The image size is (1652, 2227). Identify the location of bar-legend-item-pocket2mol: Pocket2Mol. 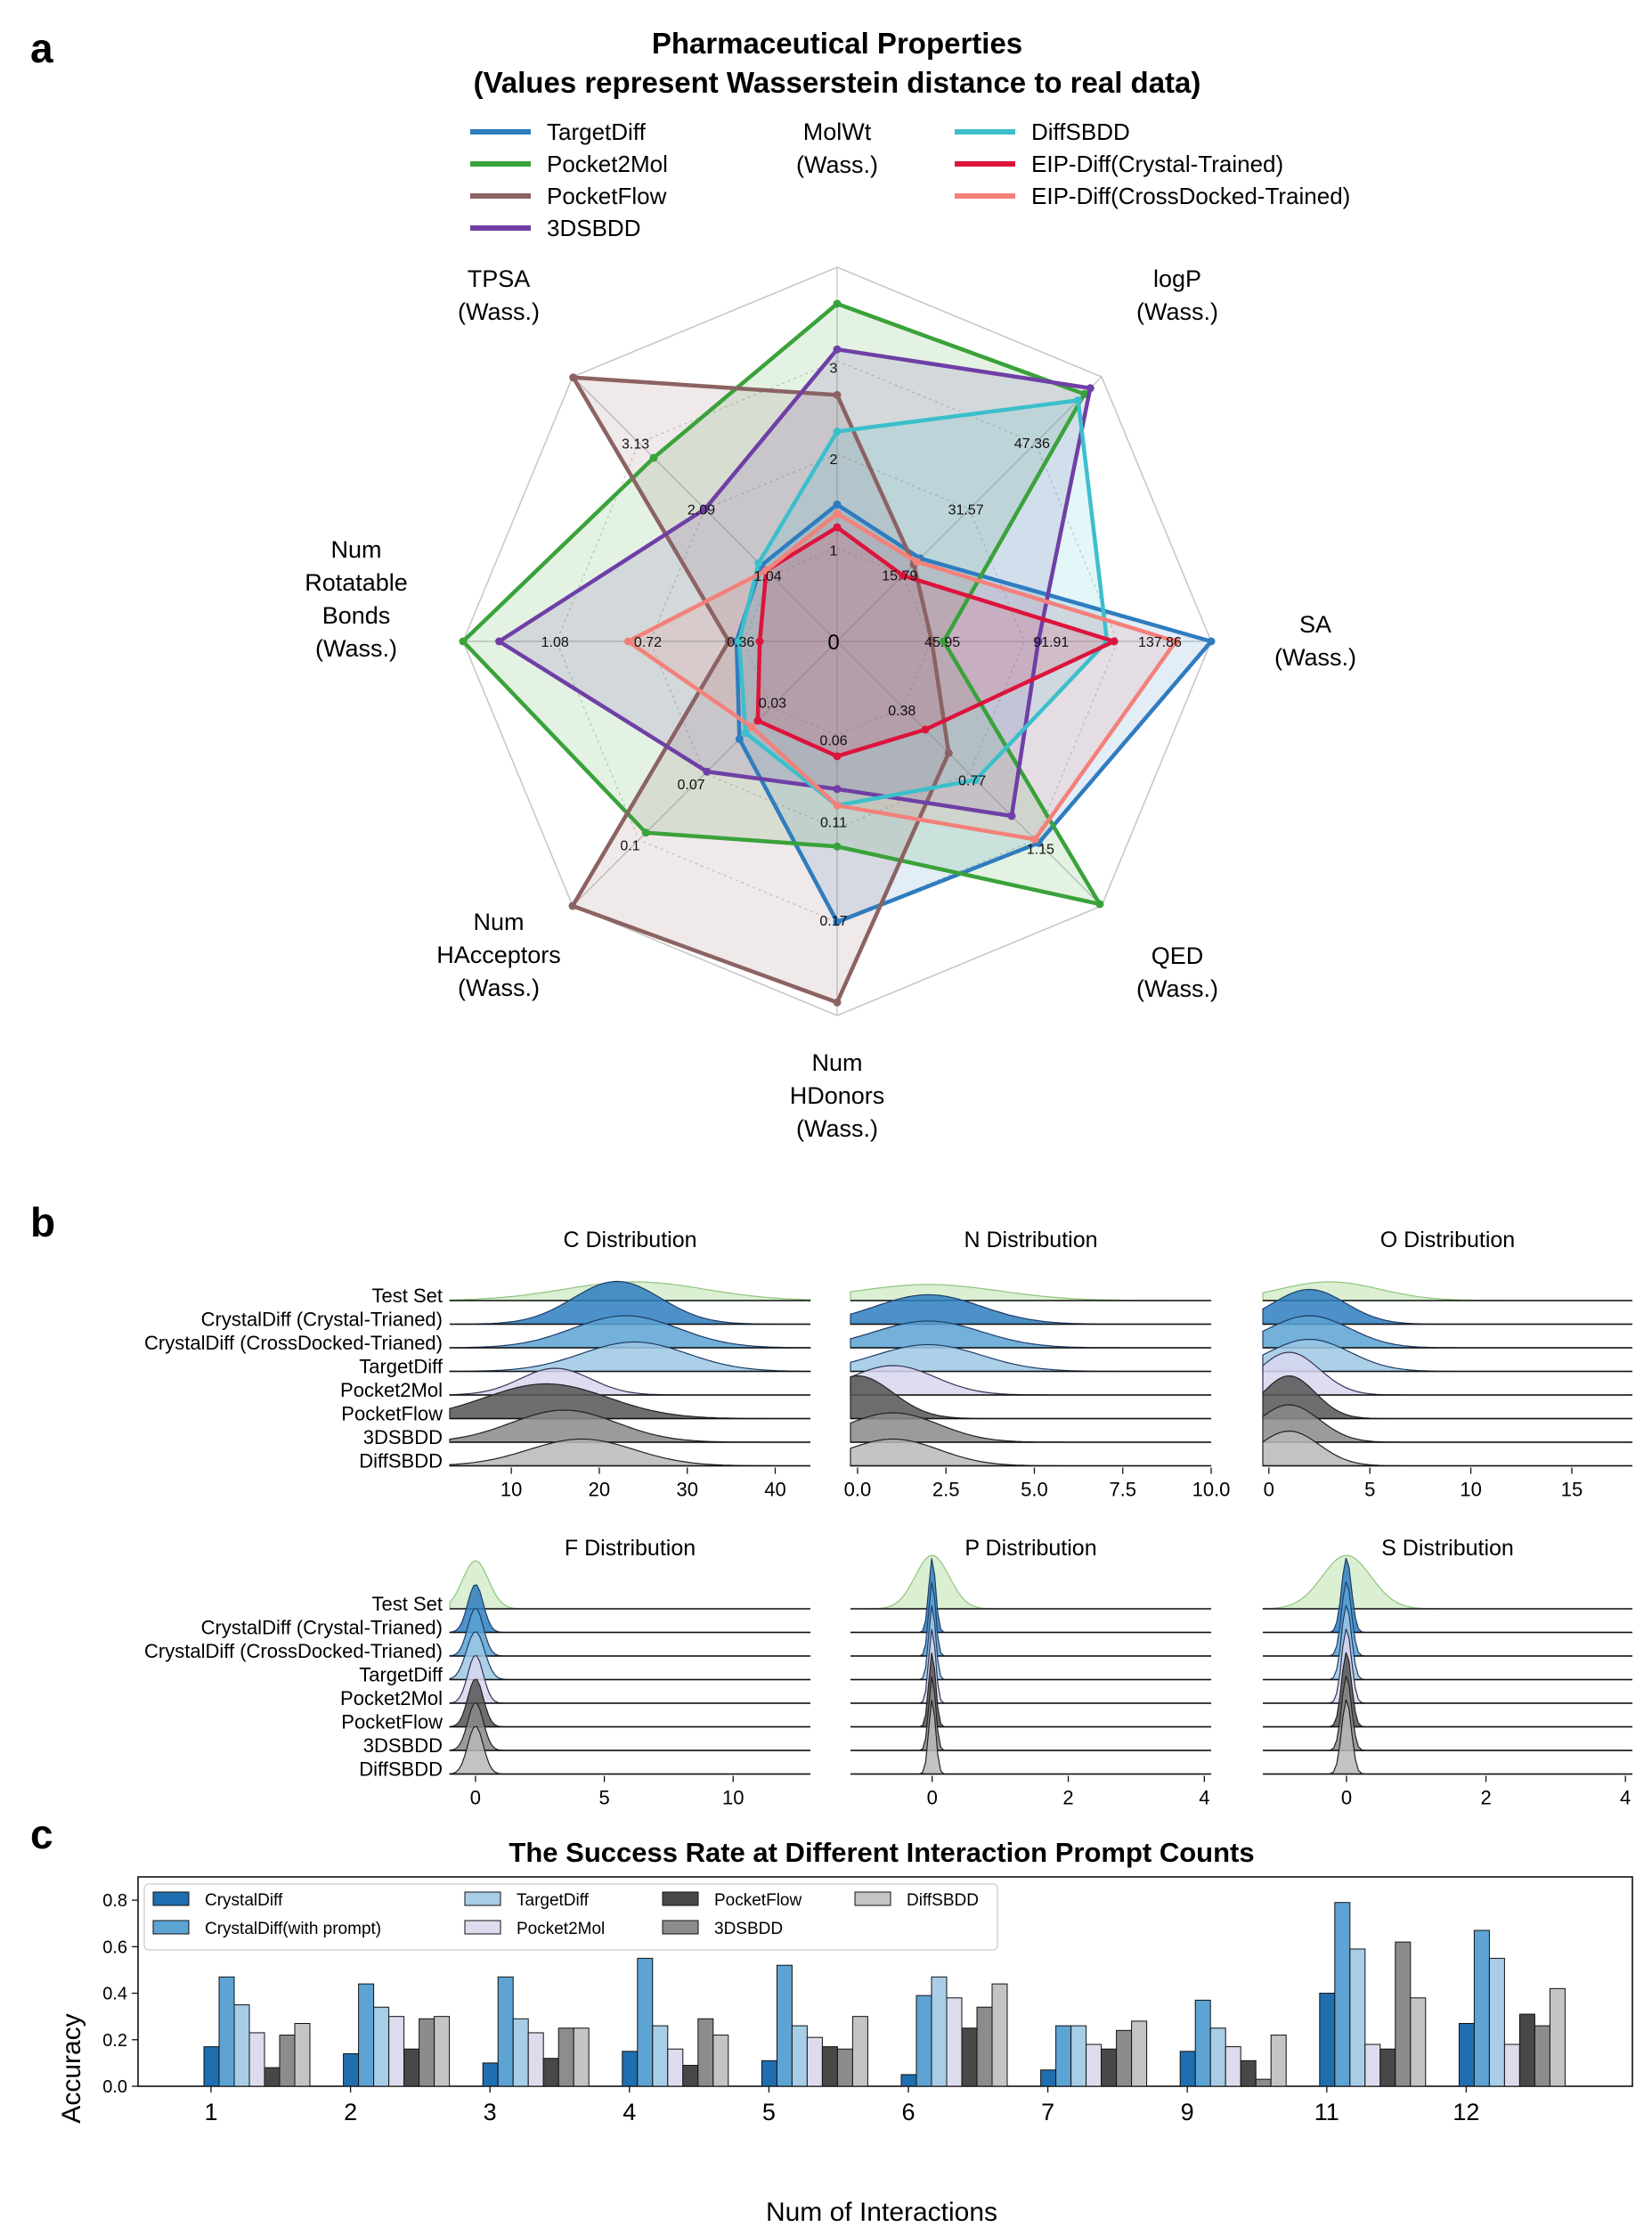
(534, 1929).